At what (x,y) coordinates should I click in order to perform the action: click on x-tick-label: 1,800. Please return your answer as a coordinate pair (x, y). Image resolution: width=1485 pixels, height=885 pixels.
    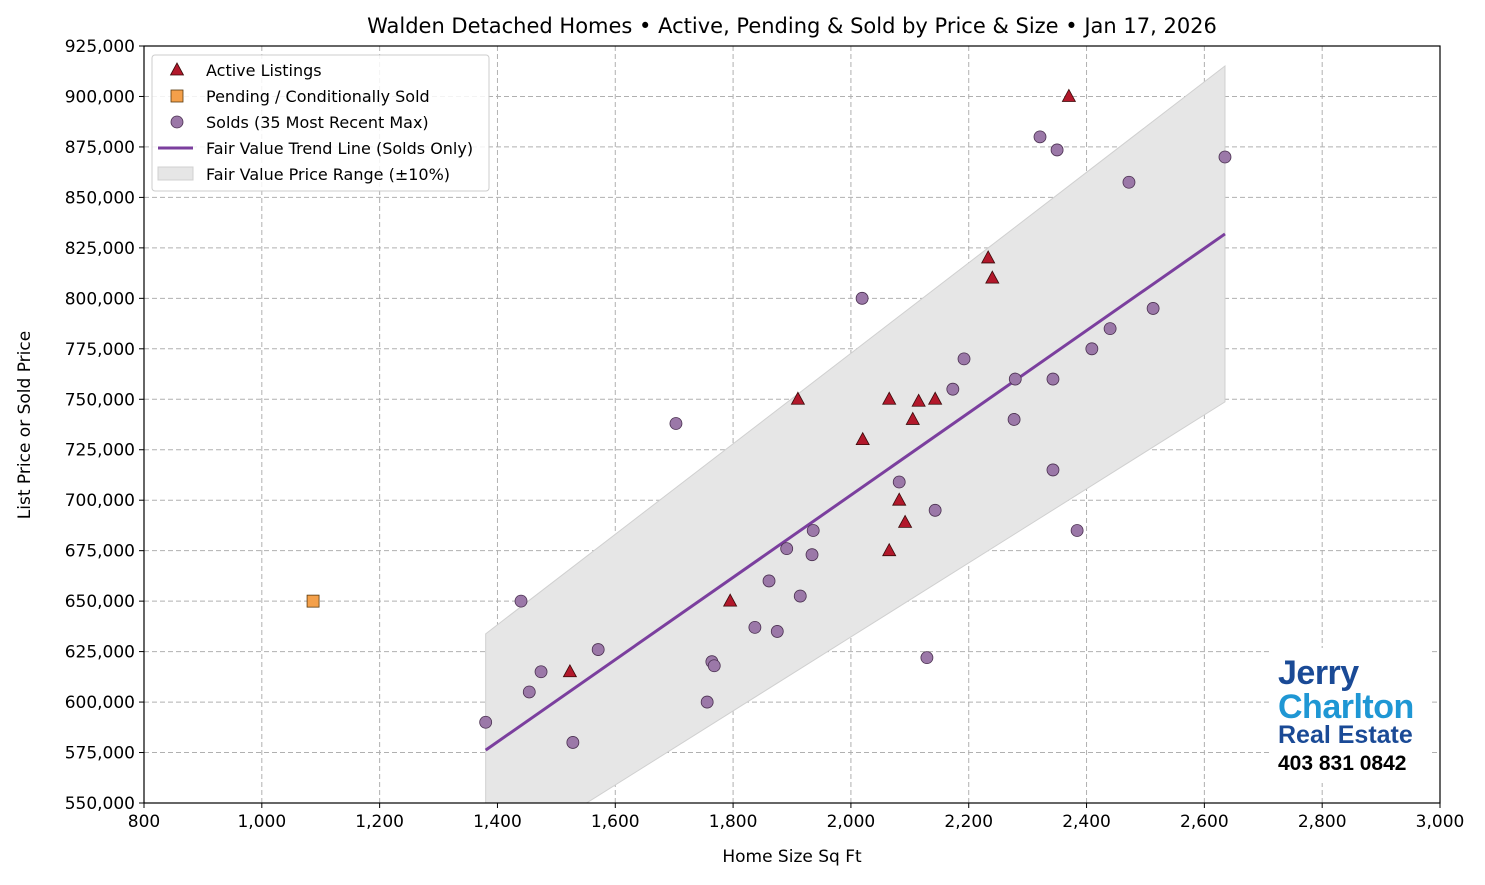
    Looking at the image, I should click on (733, 822).